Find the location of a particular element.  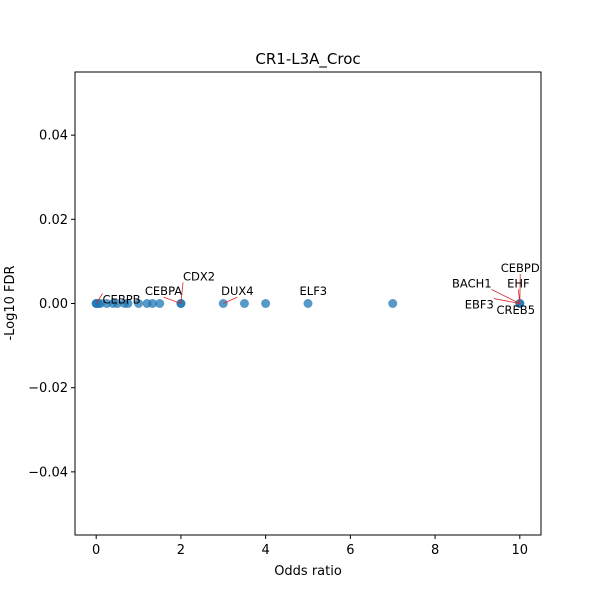

x-tick-label: 8 is located at coordinates (435, 550).